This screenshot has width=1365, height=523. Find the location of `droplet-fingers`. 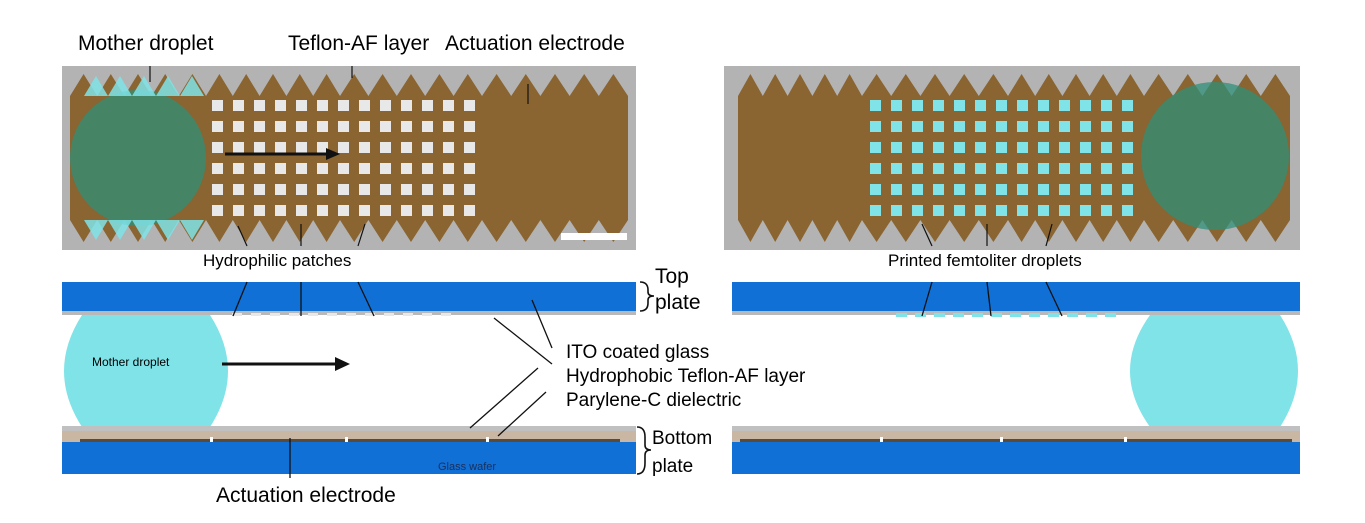

droplet-fingers is located at coordinates (144, 158).